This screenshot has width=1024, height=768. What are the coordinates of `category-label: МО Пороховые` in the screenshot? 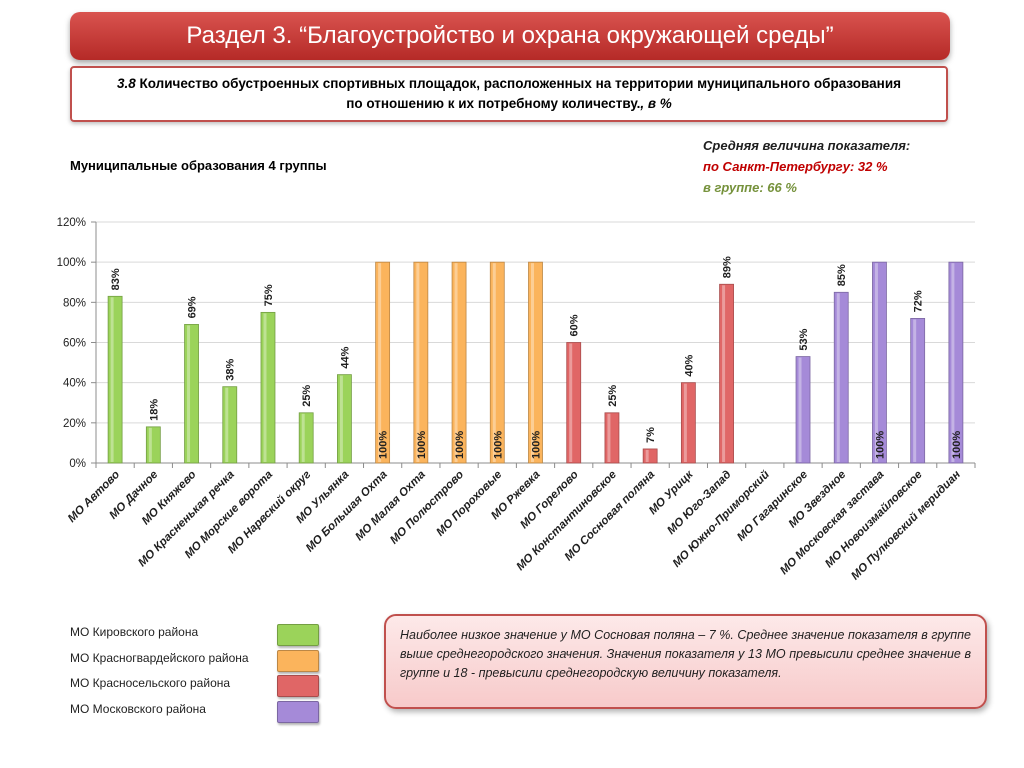 It's located at (469, 503).